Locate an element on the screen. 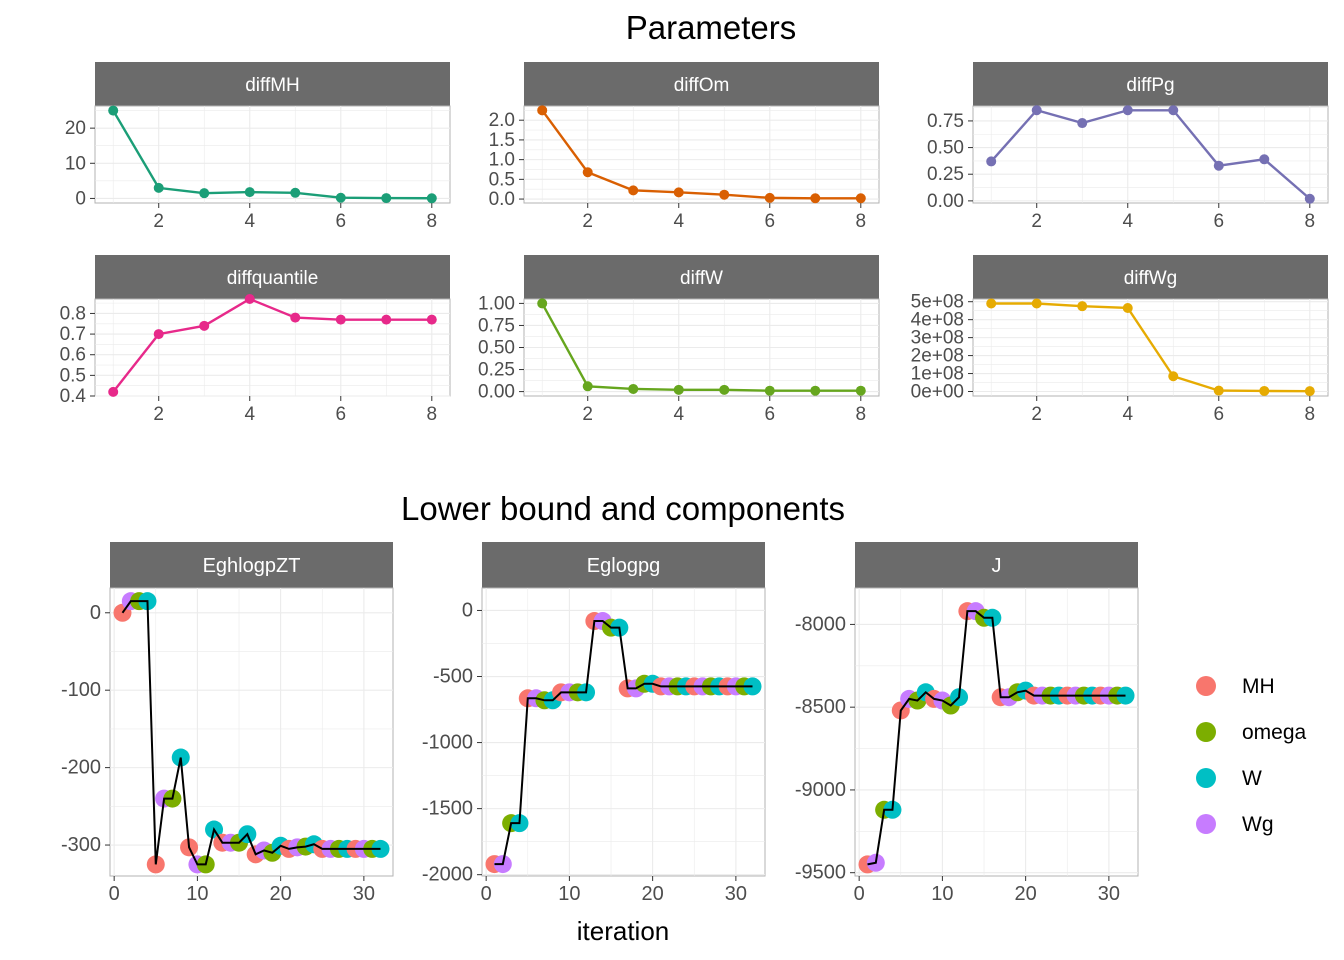 This screenshot has width=1344, height=960. y-tick-label: -500 is located at coordinates (453, 677).